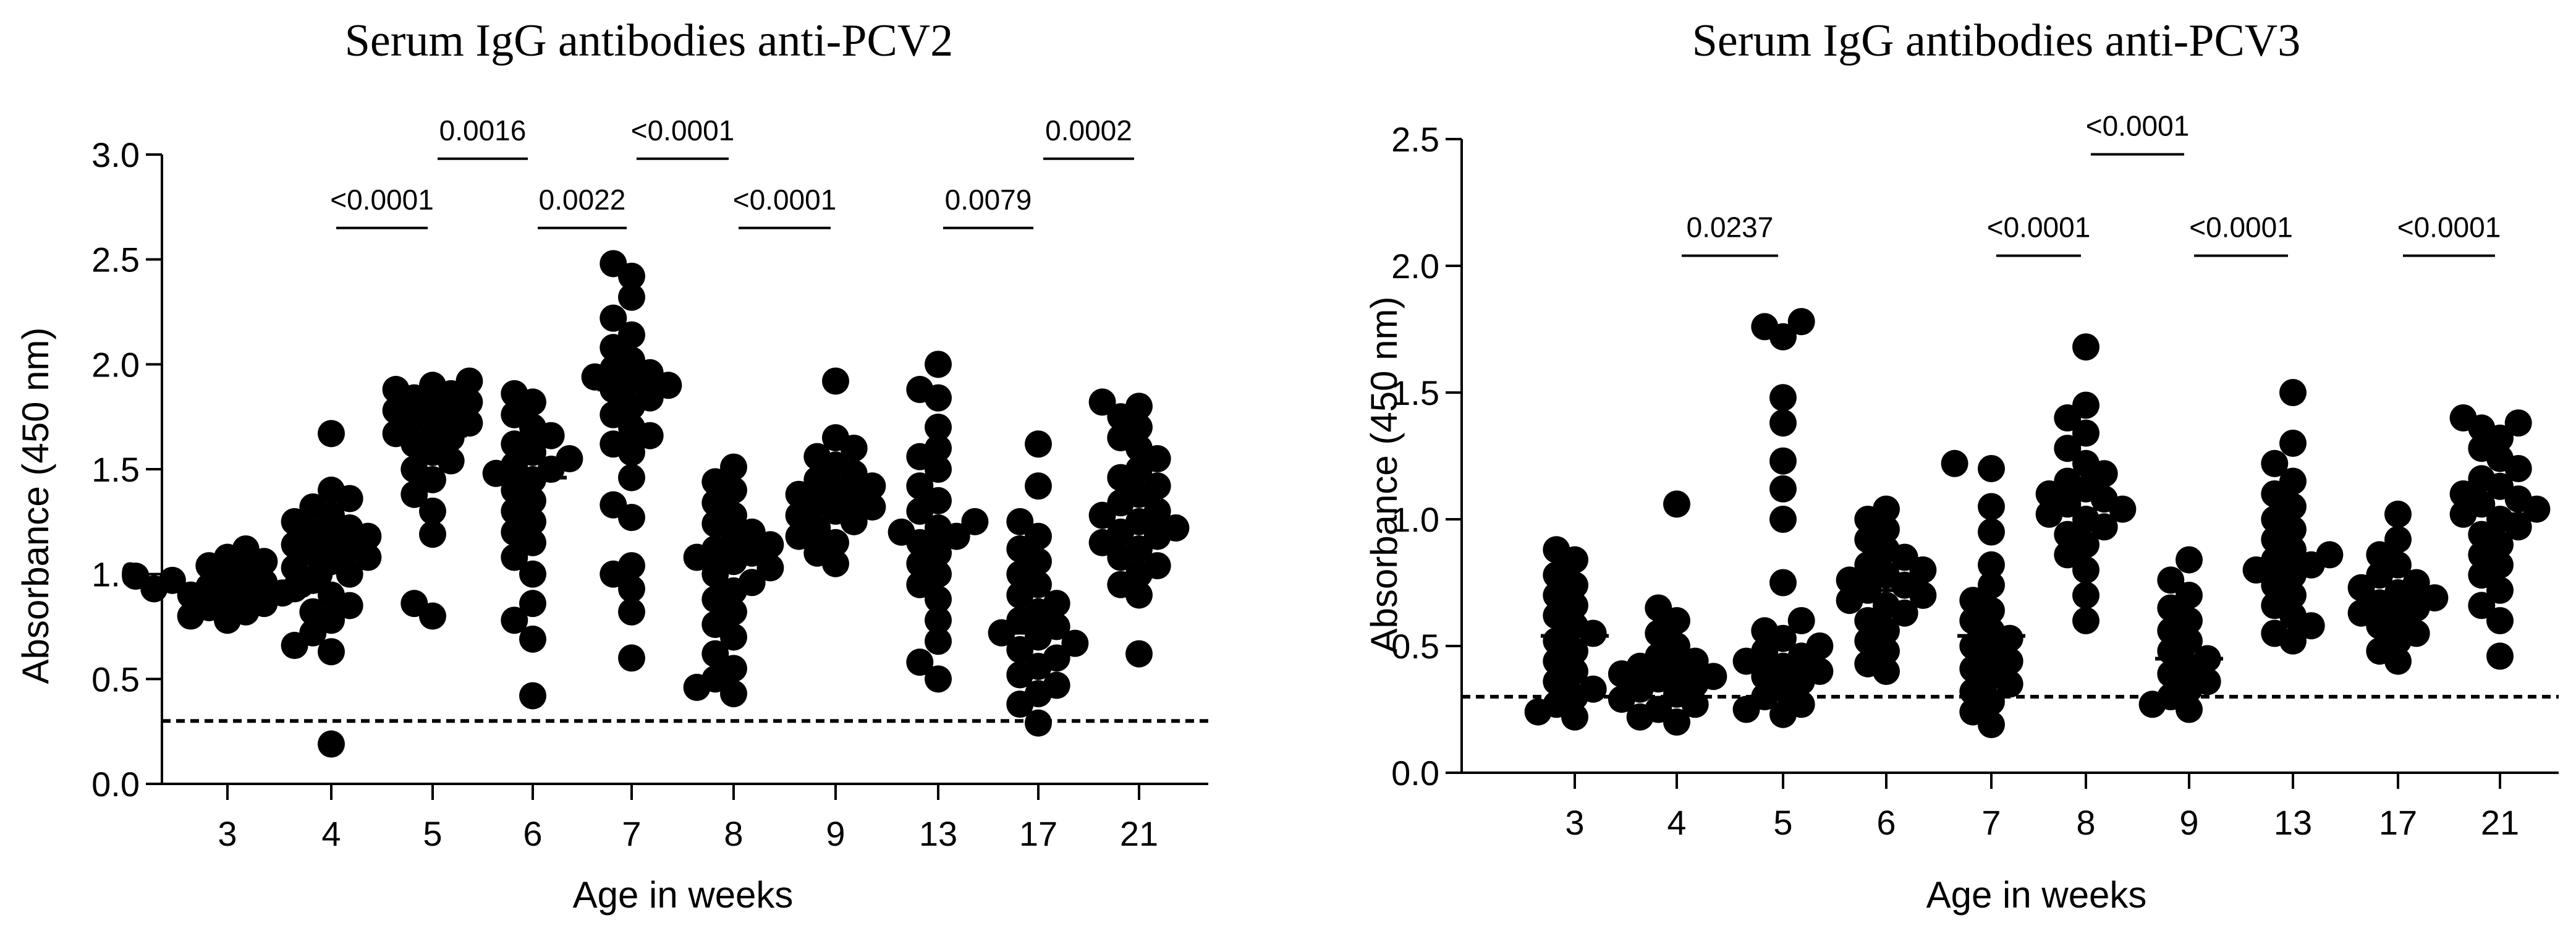  I want to click on x-tick-label: 21, so click(1139, 833).